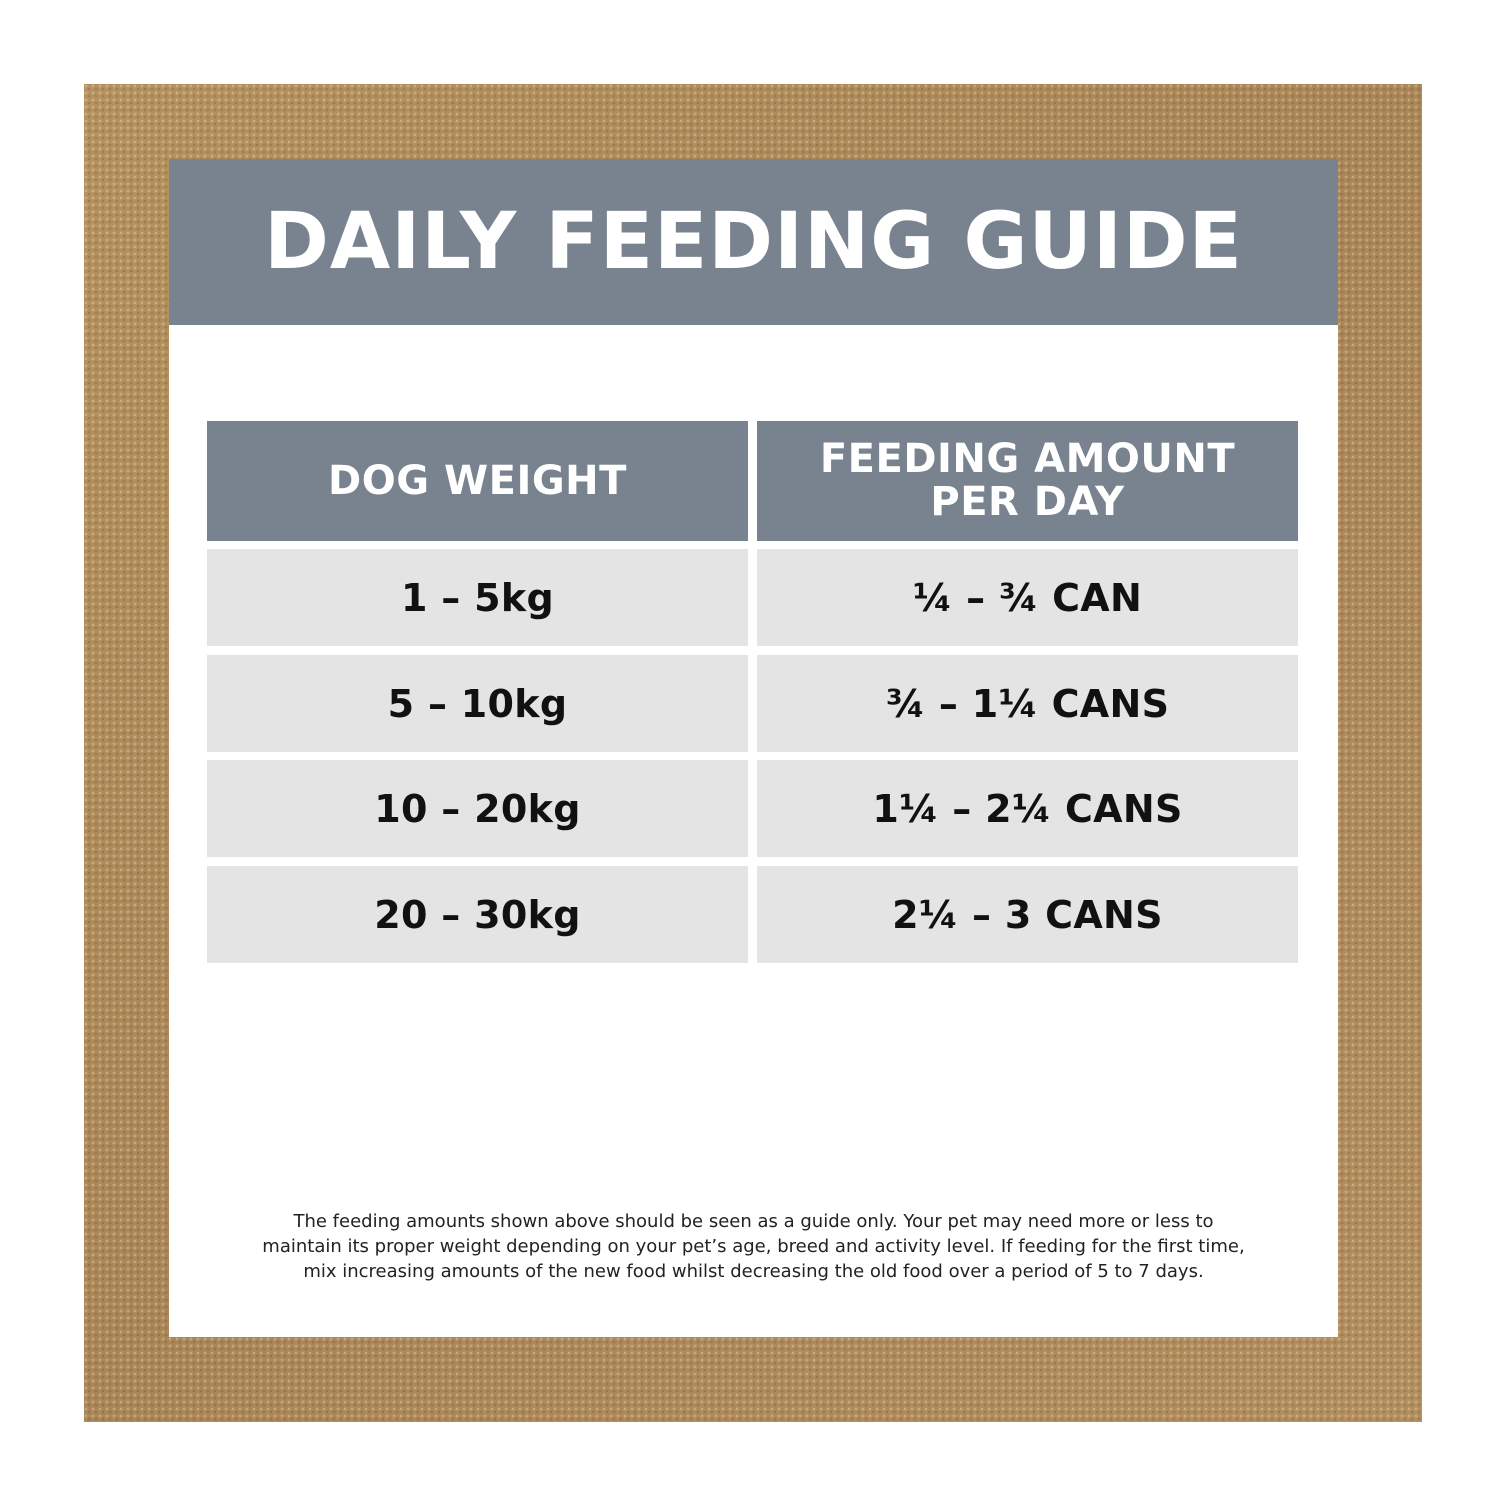 Image resolution: width=1500 pixels, height=1500 pixels. I want to click on header-feeding-amount: FEEDING AMOUNT PER DAY, so click(1027, 481).